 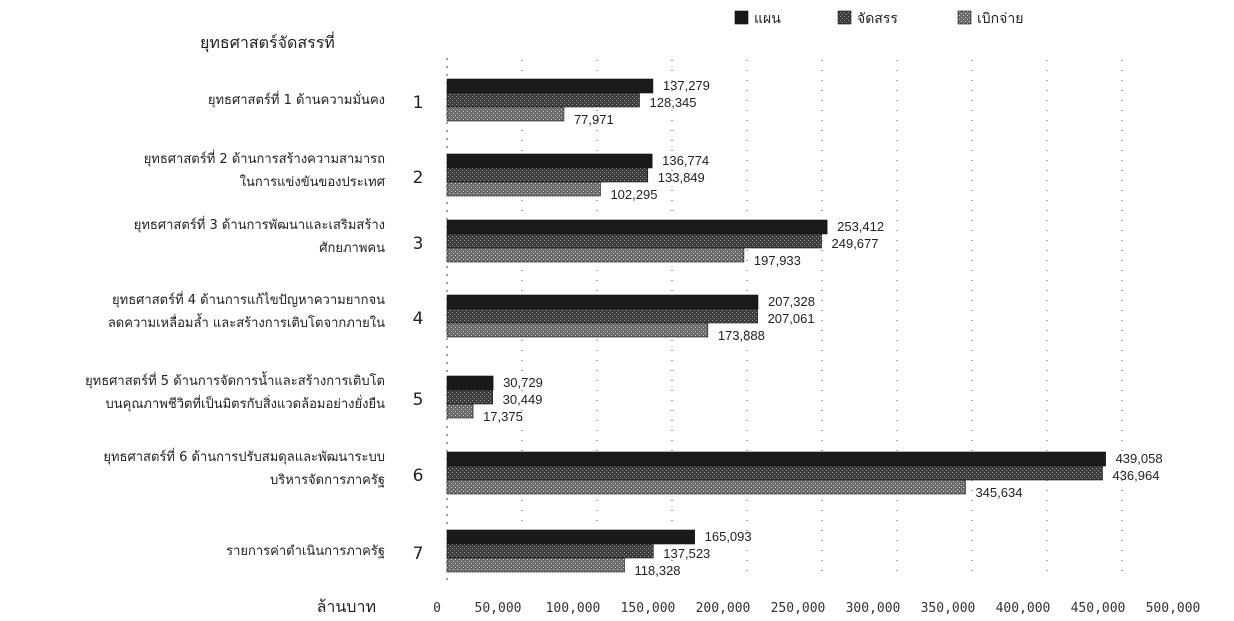 I want to click on category-label: ในการแข่งขันของประเทศ, so click(x=313, y=182).